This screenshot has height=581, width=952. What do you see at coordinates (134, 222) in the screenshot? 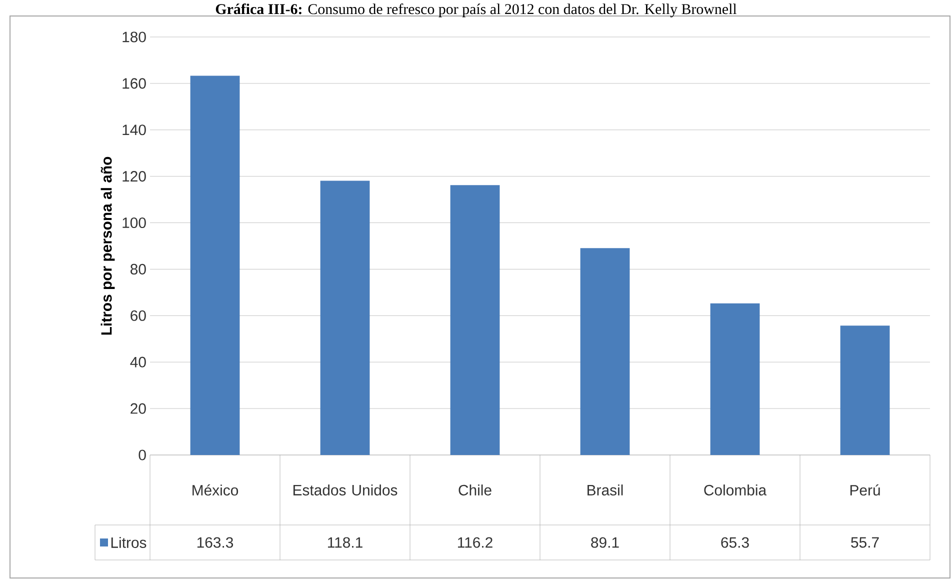
I see `y-tick-label: 100` at bounding box center [134, 222].